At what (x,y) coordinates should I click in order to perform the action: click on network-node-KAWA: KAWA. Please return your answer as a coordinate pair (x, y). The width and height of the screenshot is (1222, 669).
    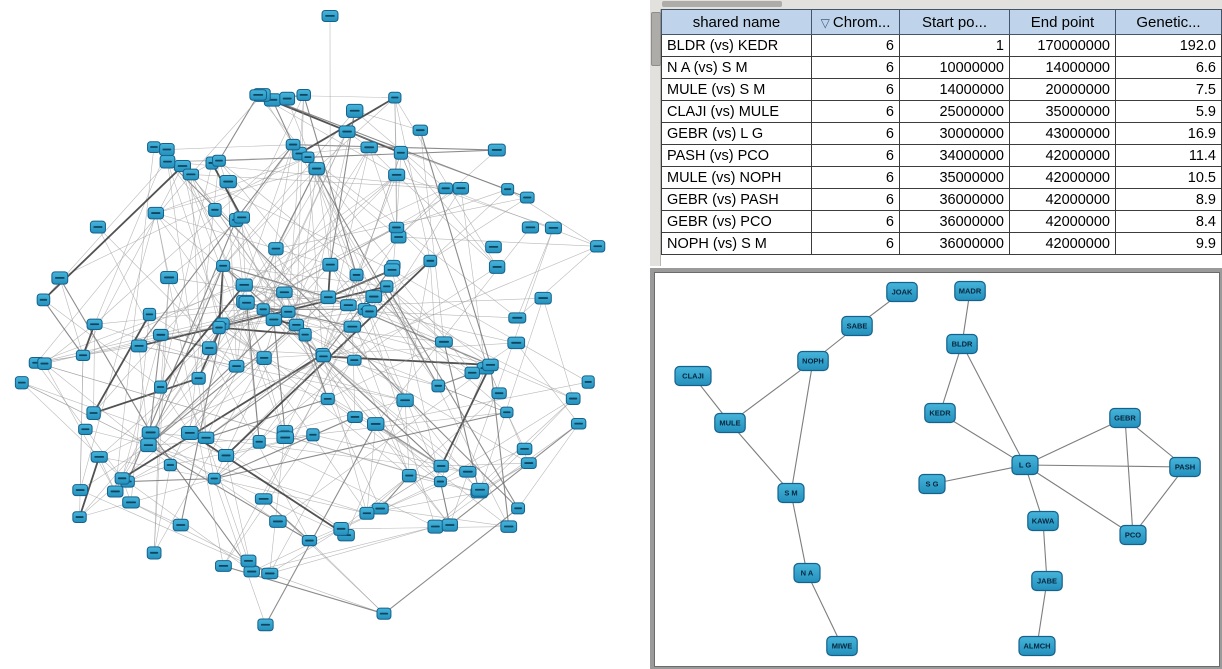
    Looking at the image, I should click on (1043, 521).